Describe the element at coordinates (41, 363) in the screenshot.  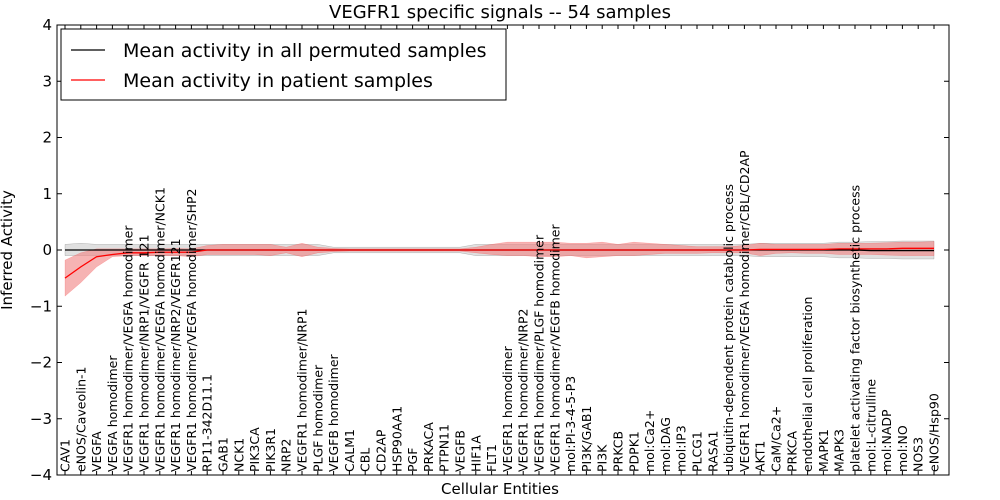
I see `y-tick-label: −2` at that location.